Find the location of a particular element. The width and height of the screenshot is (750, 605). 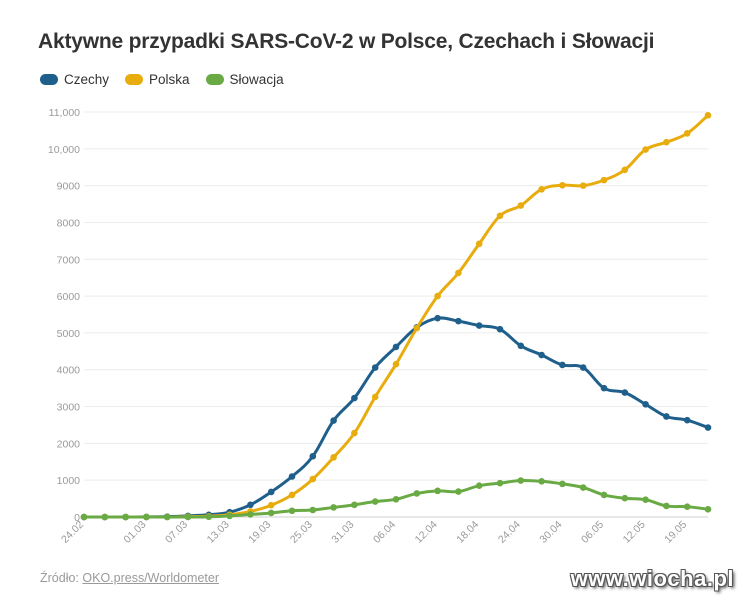

x-tick-label: 18.04 is located at coordinates (467, 532).